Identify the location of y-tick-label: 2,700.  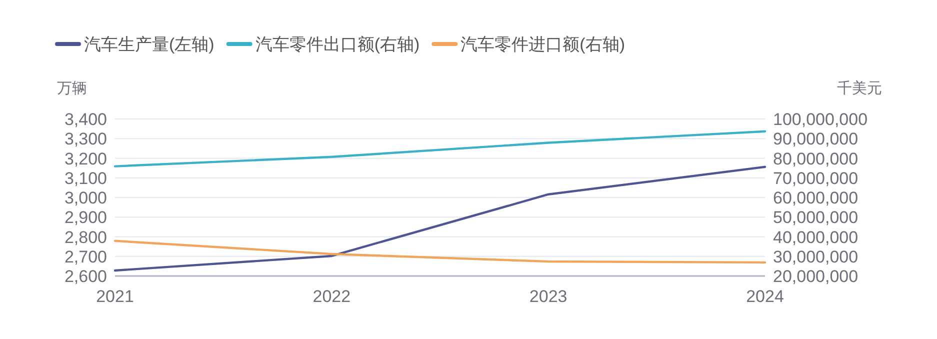
(85, 256).